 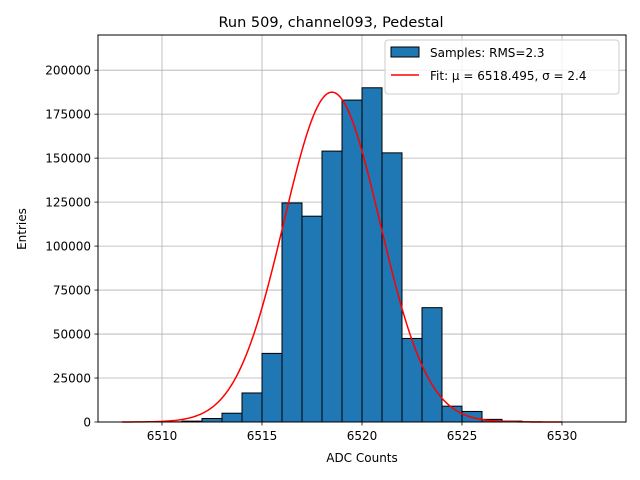 What do you see at coordinates (72, 291) in the screenshot?
I see `y-tick-label: 75000` at bounding box center [72, 291].